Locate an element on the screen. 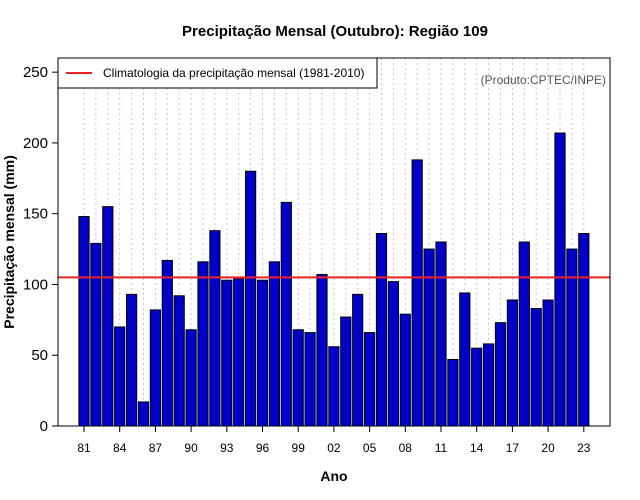  x-tick-label: 11 is located at coordinates (441, 448).